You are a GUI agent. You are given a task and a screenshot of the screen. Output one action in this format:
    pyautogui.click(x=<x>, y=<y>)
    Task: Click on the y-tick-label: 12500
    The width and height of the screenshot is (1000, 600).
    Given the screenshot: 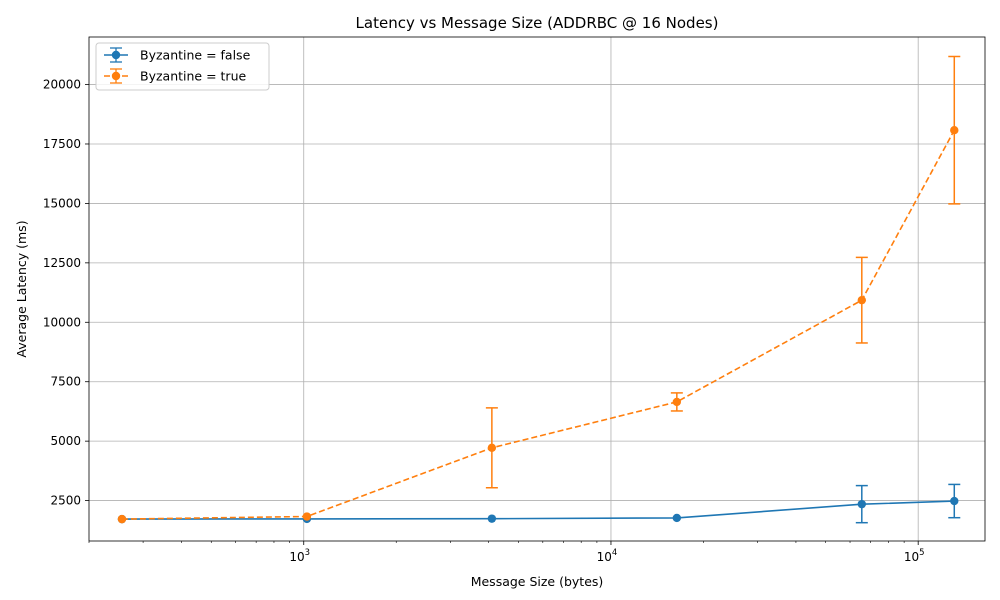 What is the action you would take?
    pyautogui.click(x=62, y=263)
    